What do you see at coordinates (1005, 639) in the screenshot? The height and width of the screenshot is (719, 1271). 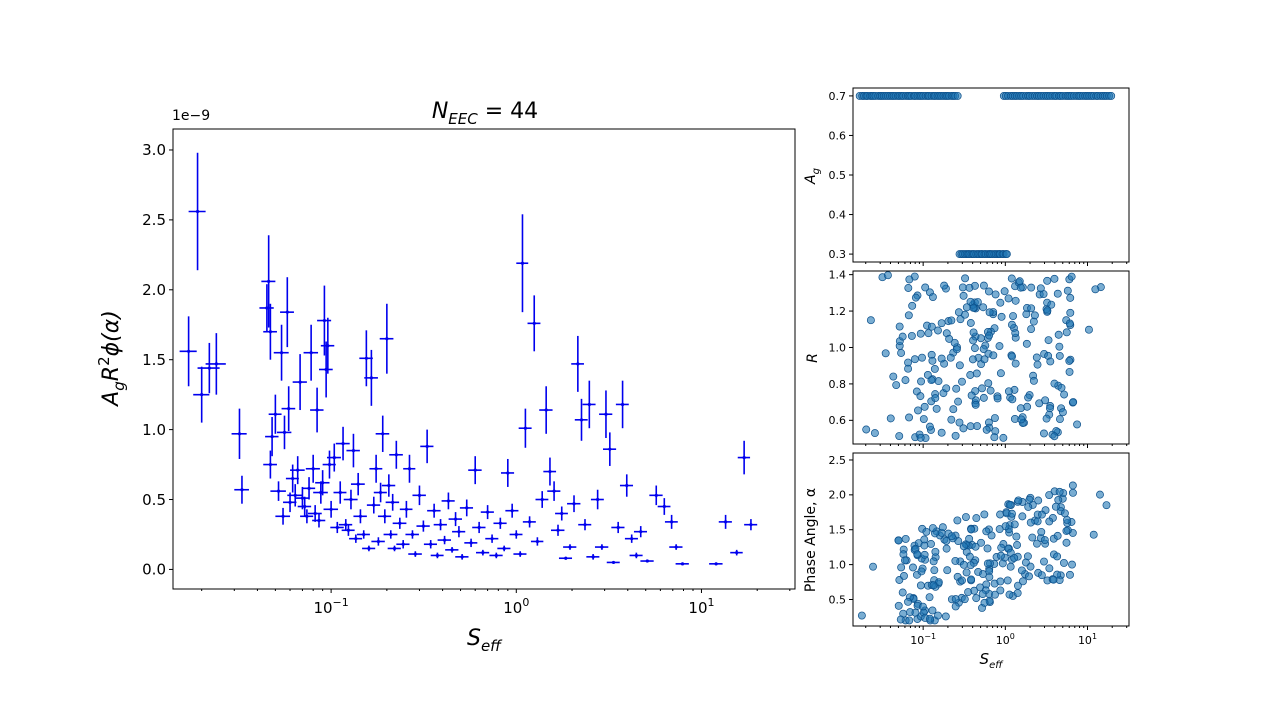 I see `phase-angle-x-tick-label: 100` at bounding box center [1005, 639].